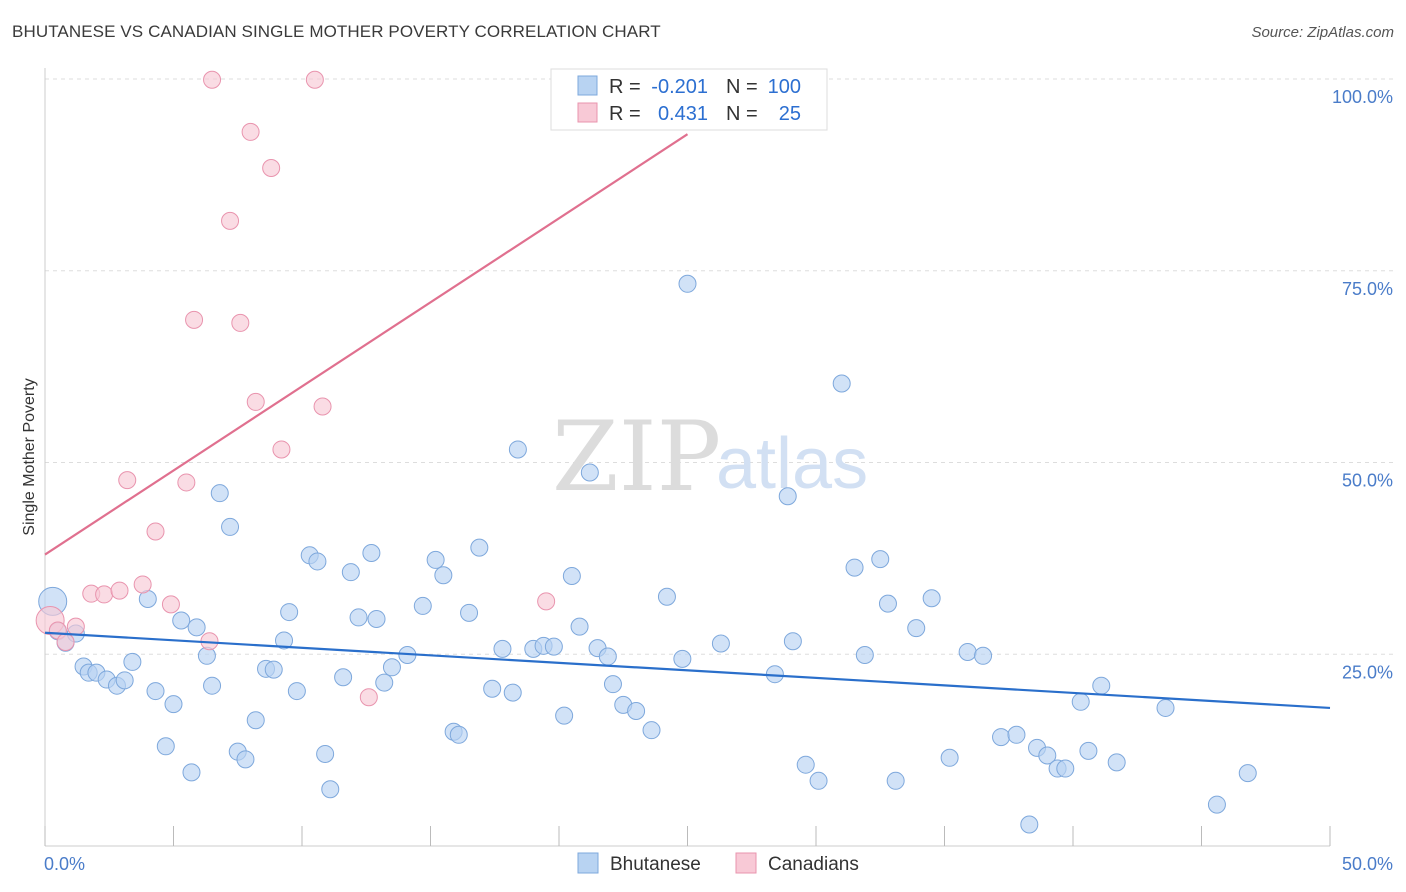 This screenshot has width=1406, height=892. What do you see at coordinates (1322, 32) in the screenshot?
I see `source-credit: Source: ZipAtlas.com` at bounding box center [1322, 32].